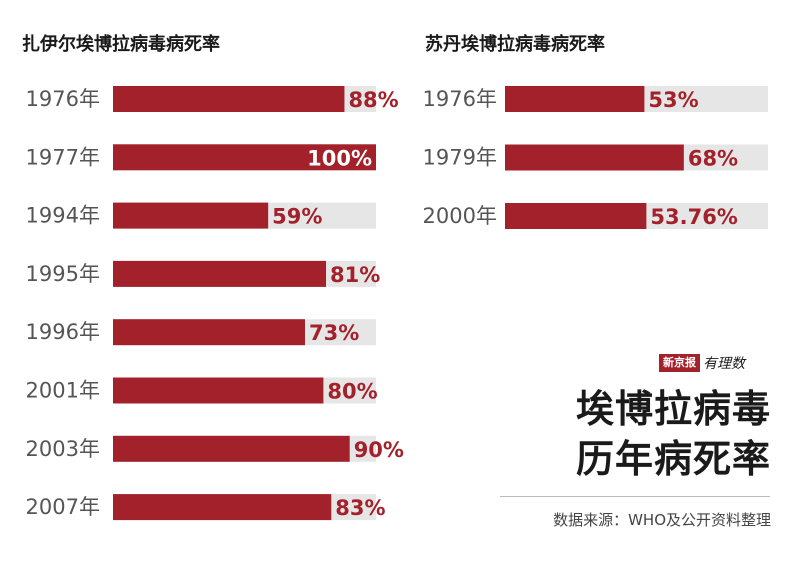 The image size is (785, 563). Describe the element at coordinates (679, 363) in the screenshot. I see `logo-box: 新京报` at that location.